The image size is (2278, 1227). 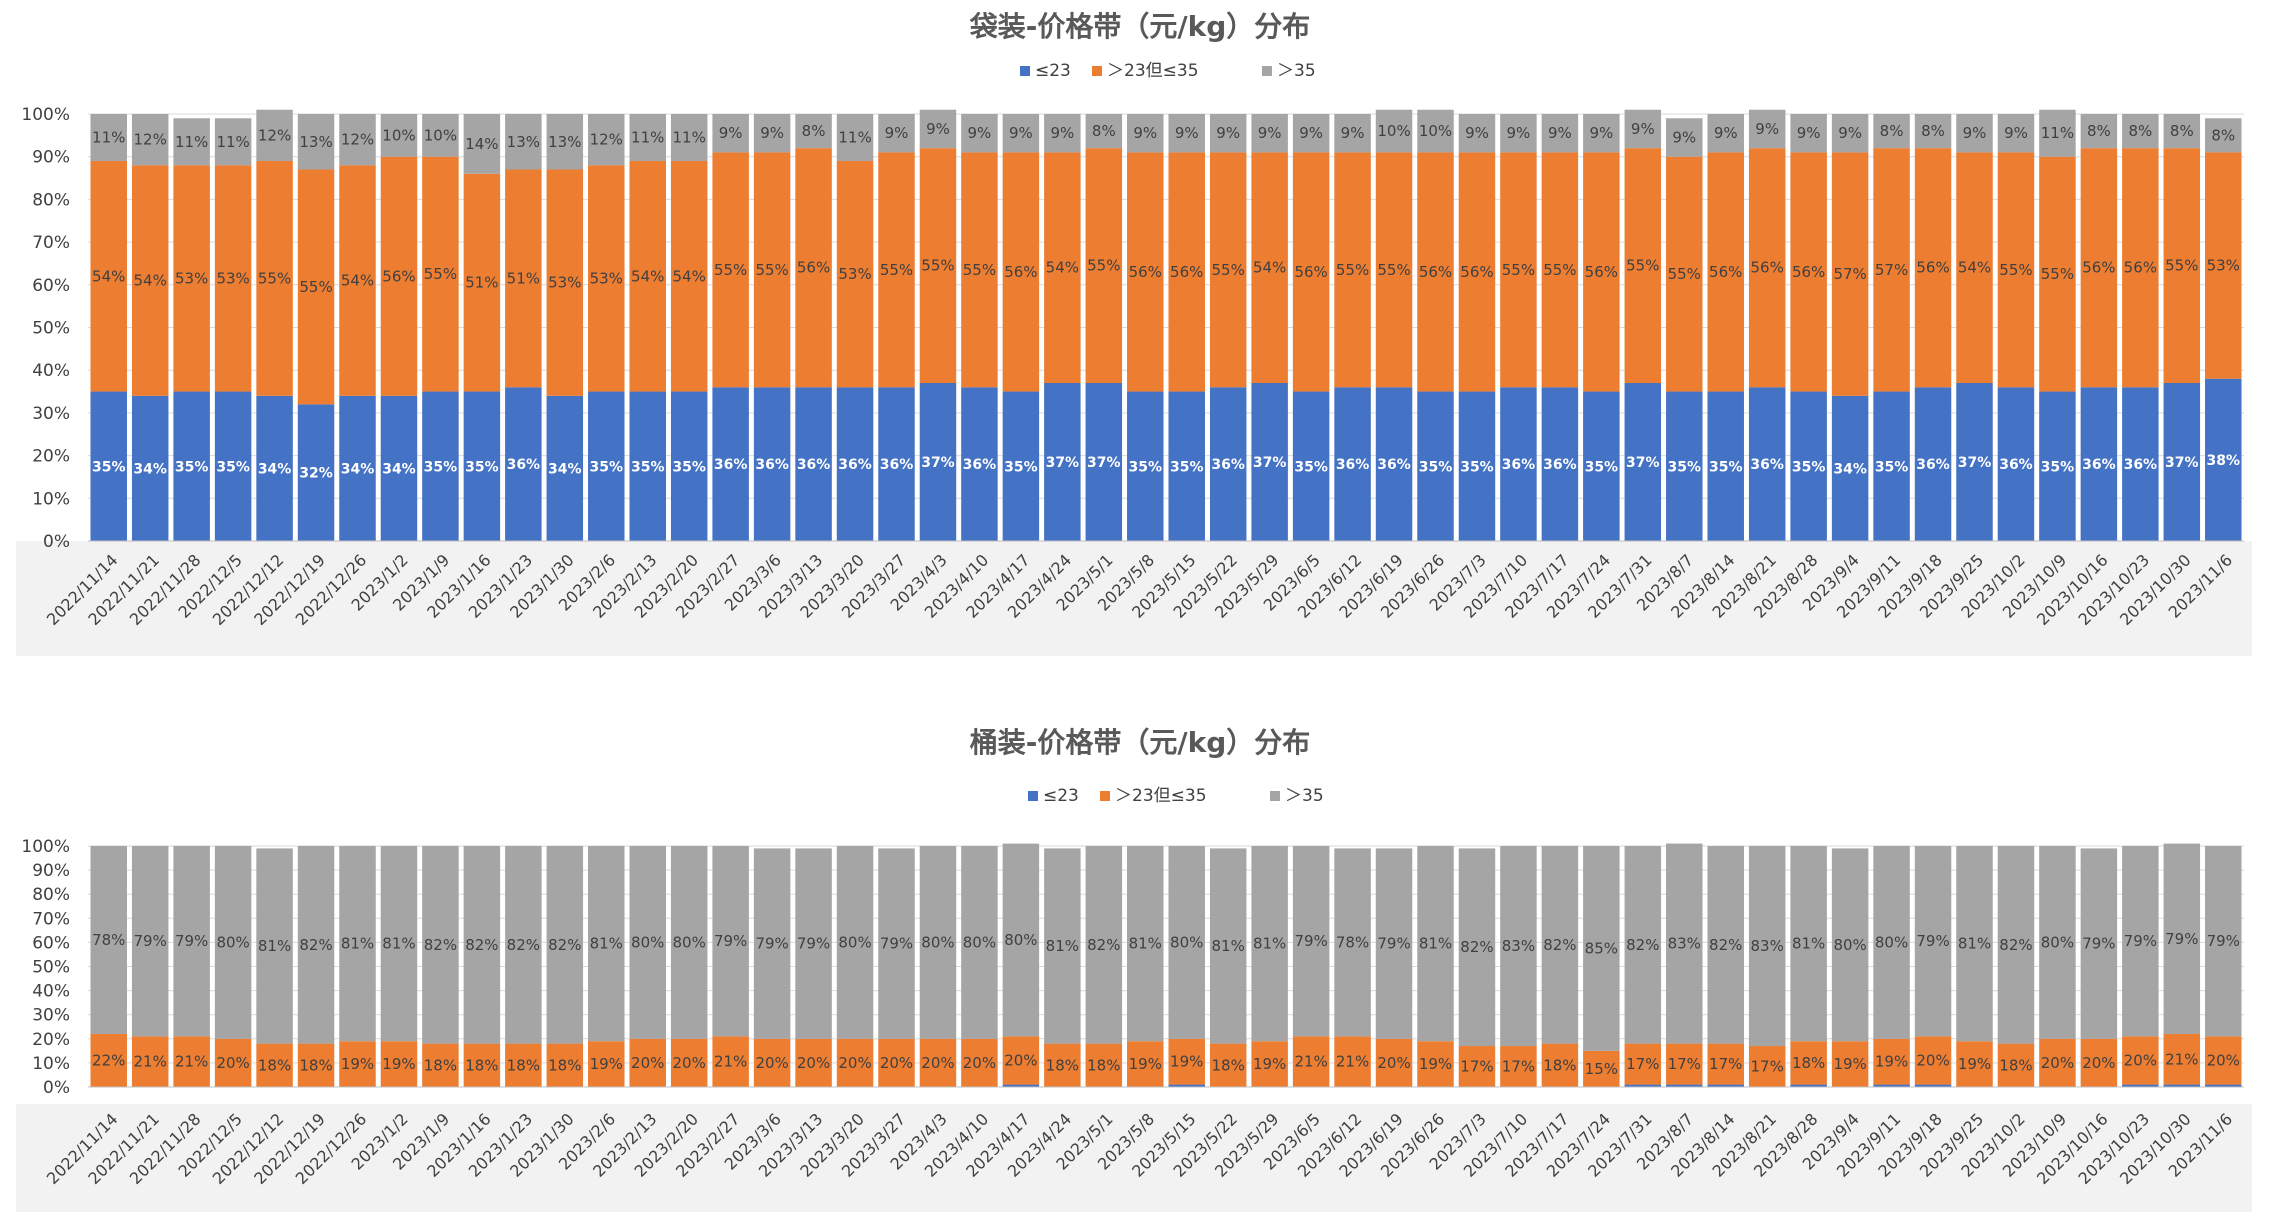 What do you see at coordinates (56, 542) in the screenshot?
I see `y-tick-label: 0%` at bounding box center [56, 542].